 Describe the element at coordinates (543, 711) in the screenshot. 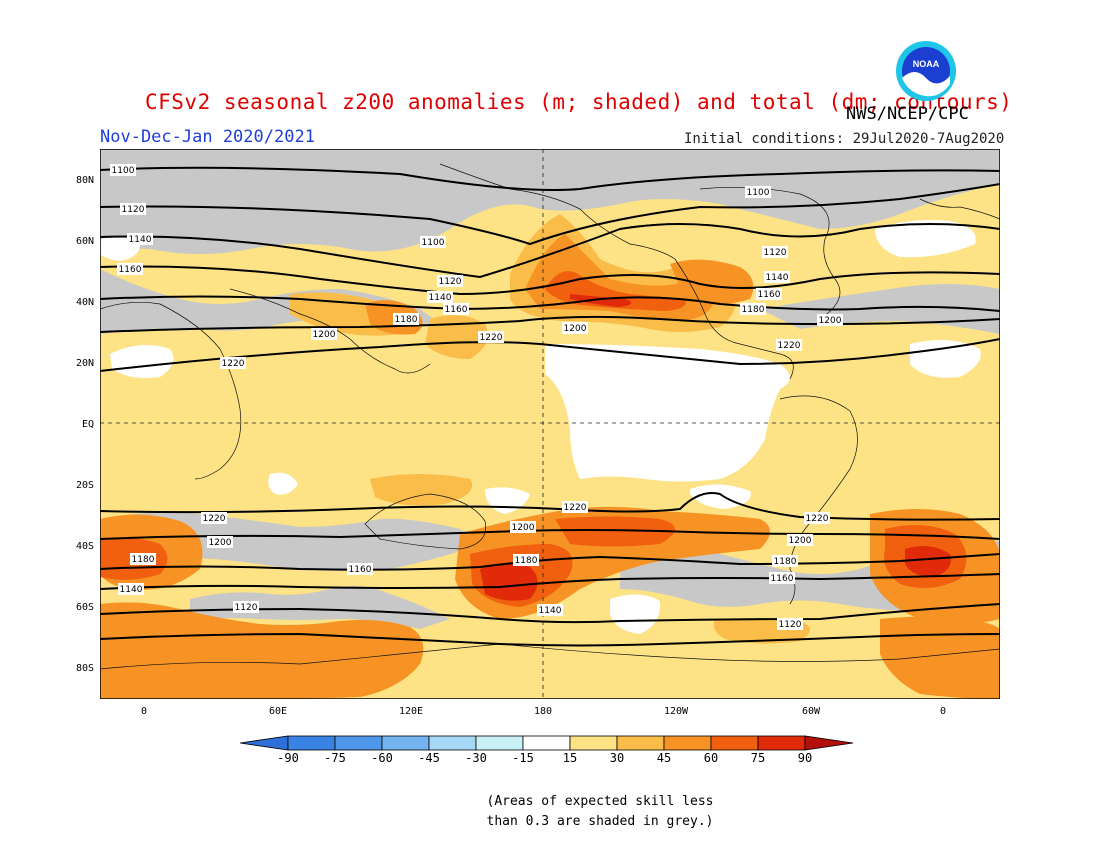

I see `lon-label: 180` at that location.